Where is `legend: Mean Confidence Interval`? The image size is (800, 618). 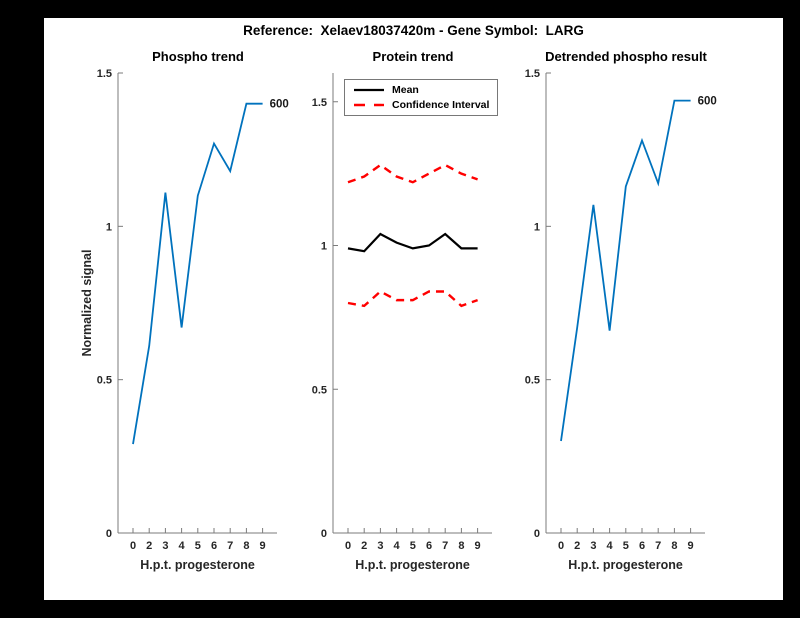
legend: Mean Confidence Interval is located at coordinates (421, 97).